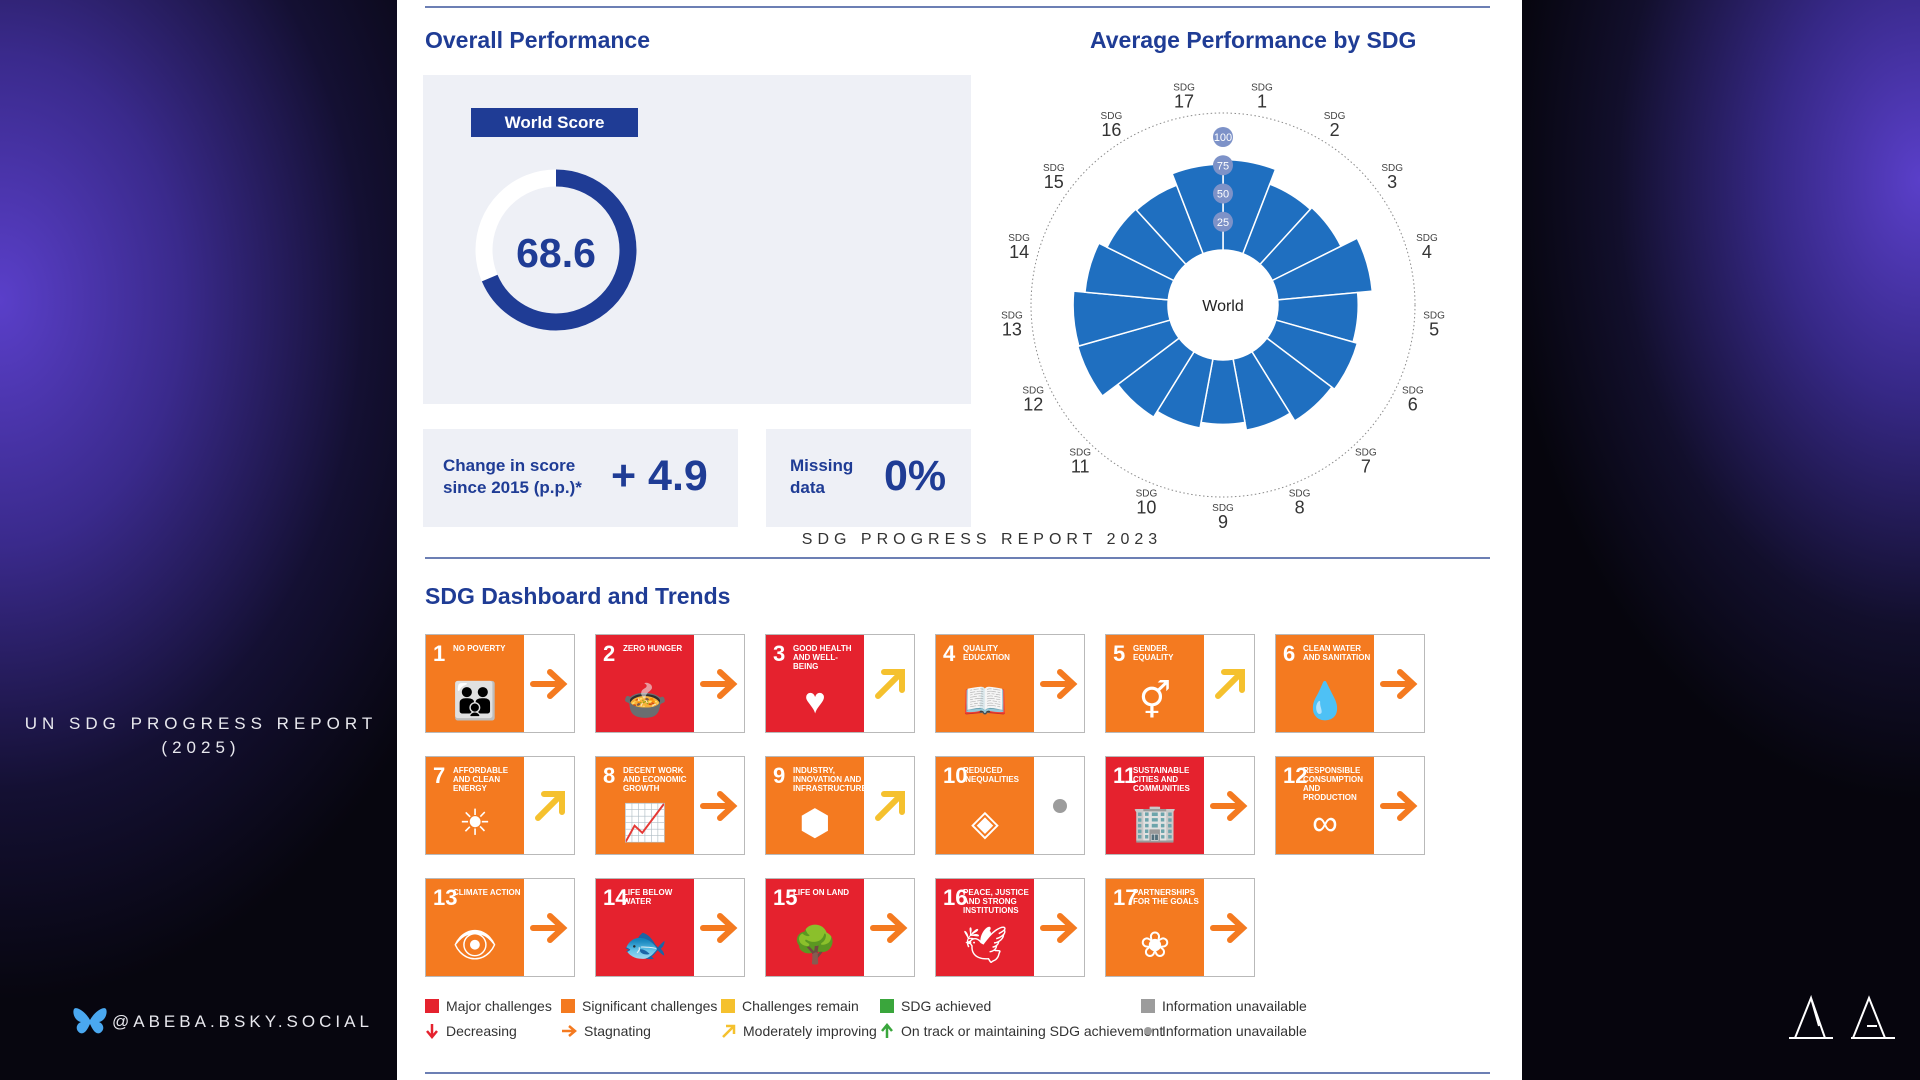 This screenshot has height=1080, width=1920. Describe the element at coordinates (1111, 130) in the screenshot. I see `radar-axis-number: 16` at that location.